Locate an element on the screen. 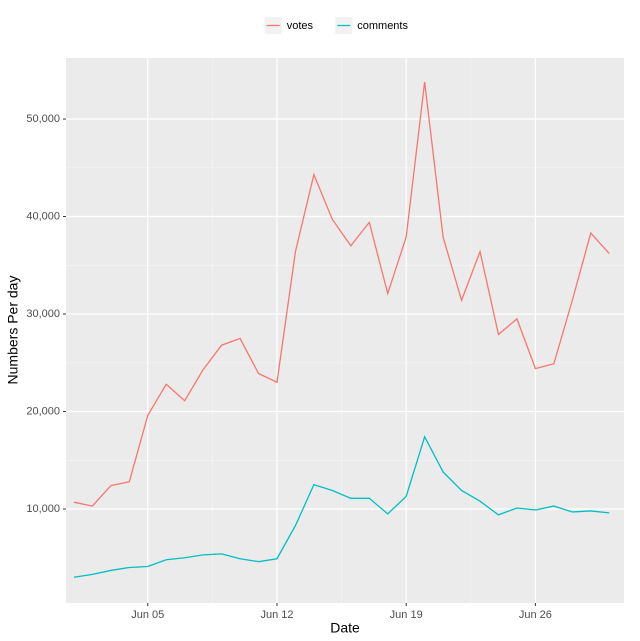 The width and height of the screenshot is (640, 641). y-tick-label: 30,000 is located at coordinates (43, 314).